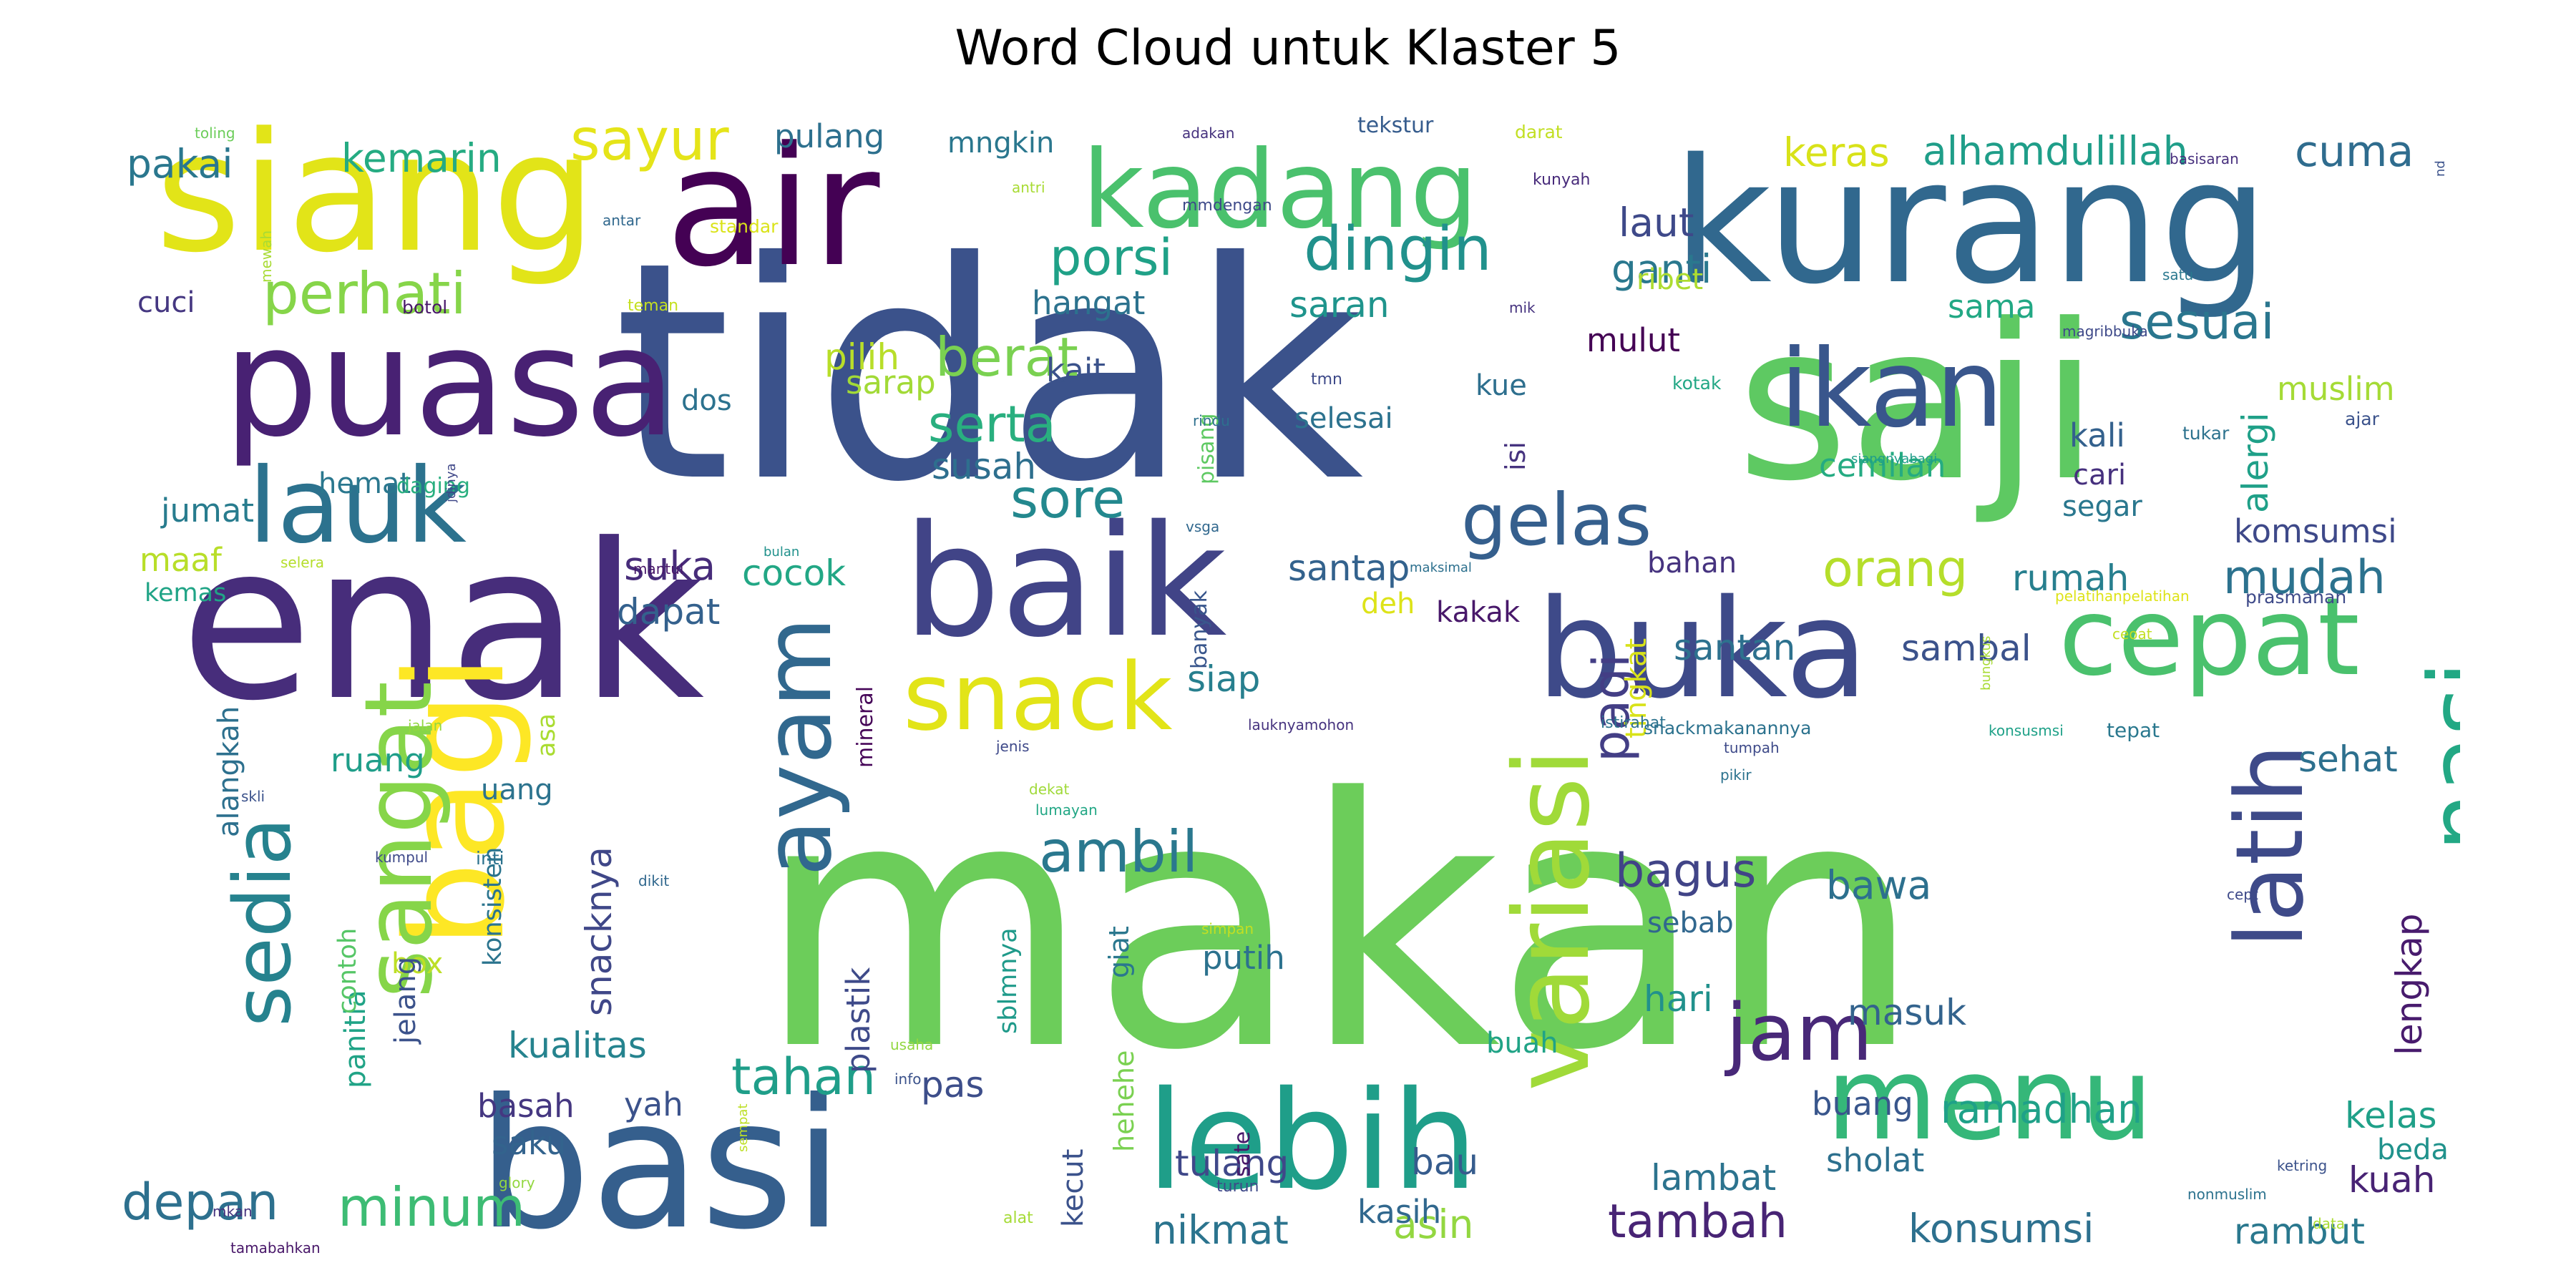 The height and width of the screenshot is (1288, 2576). I want to click on word-nd: nd, so click(2440, 168).